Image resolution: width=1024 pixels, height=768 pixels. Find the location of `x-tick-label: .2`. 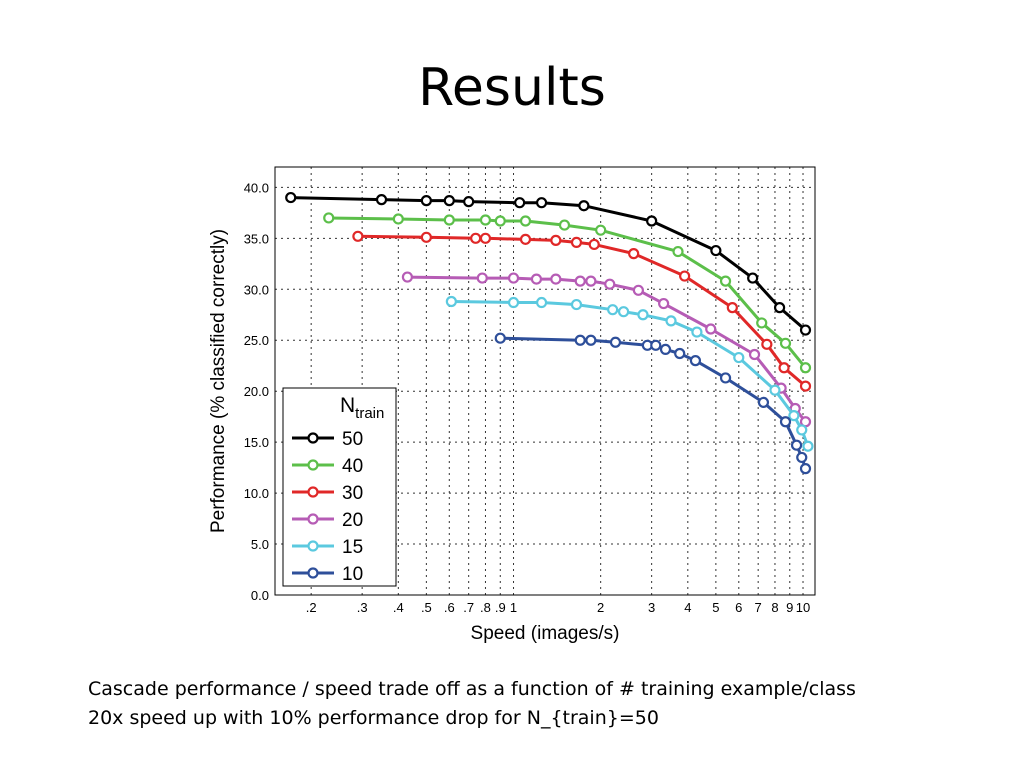

x-tick-label: .2 is located at coordinates (311, 607).